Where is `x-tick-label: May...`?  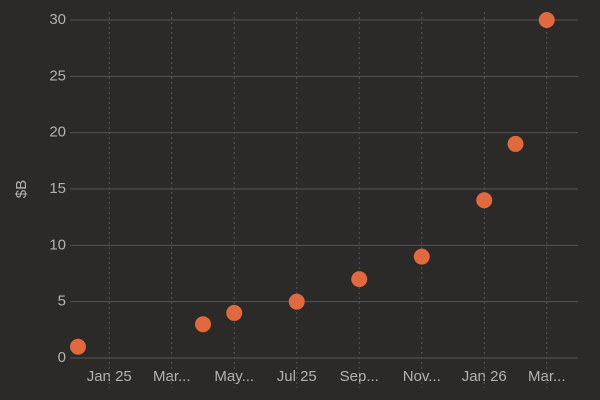
x-tick-label: May... is located at coordinates (234, 376).